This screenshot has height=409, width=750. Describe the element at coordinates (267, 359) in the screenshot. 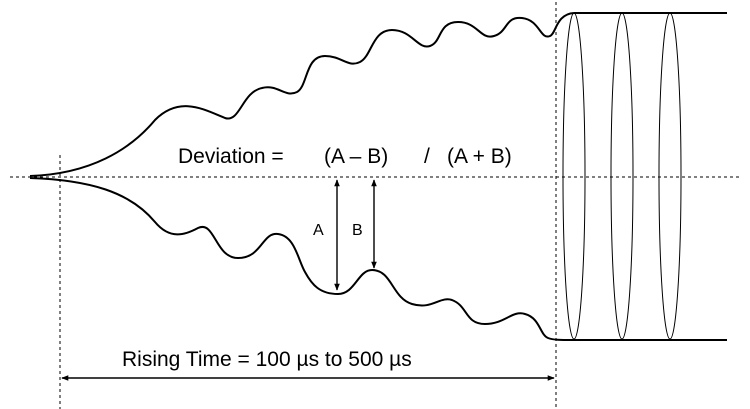

I see `rising-time-label: Rising Time = 100 µs to 500 µs` at that location.